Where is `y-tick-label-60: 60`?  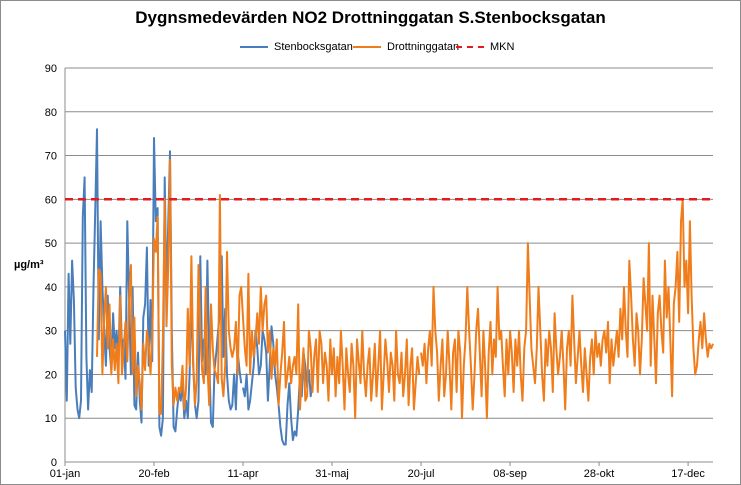
y-tick-label-60: 60 is located at coordinates (51, 200).